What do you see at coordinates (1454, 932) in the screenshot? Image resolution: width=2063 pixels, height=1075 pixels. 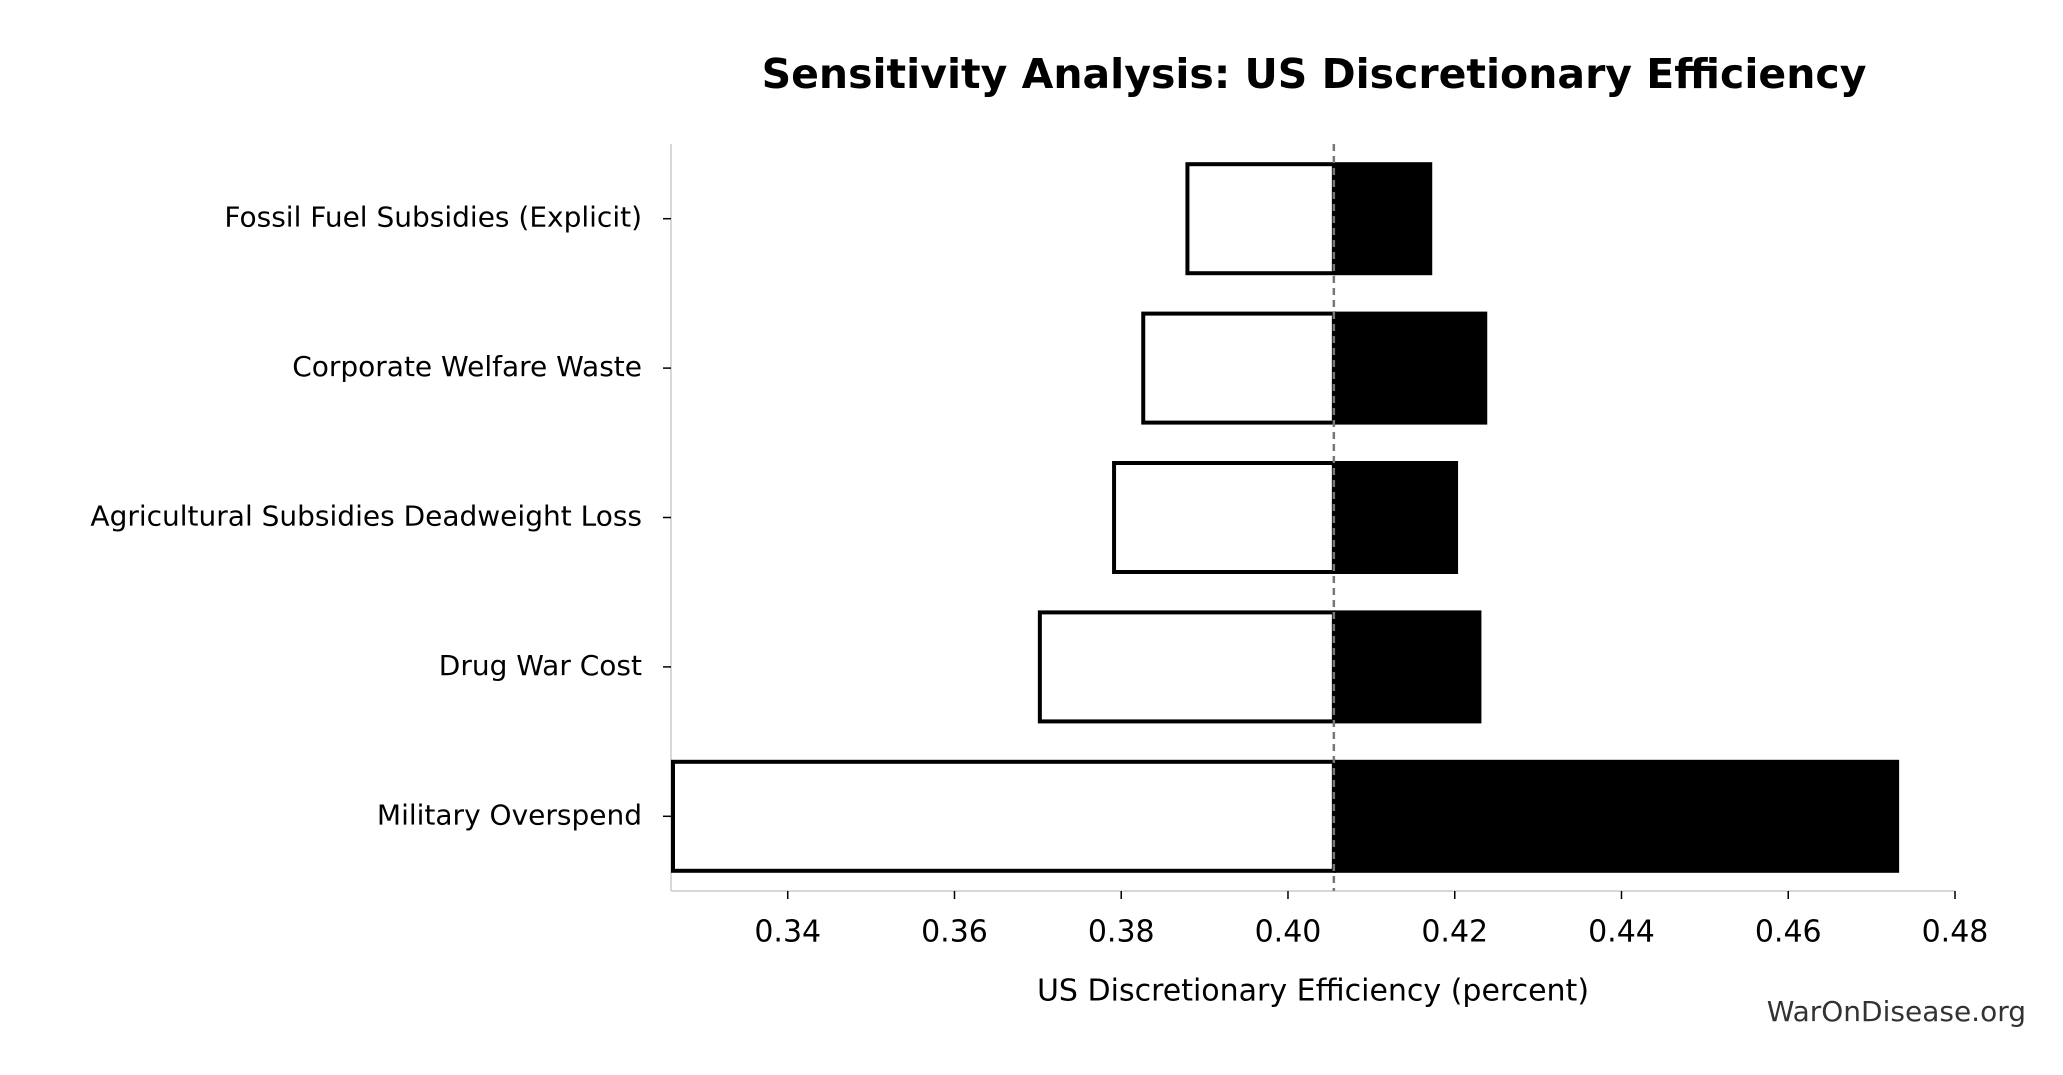 I see `x-tick-label: 0.42` at bounding box center [1454, 932].